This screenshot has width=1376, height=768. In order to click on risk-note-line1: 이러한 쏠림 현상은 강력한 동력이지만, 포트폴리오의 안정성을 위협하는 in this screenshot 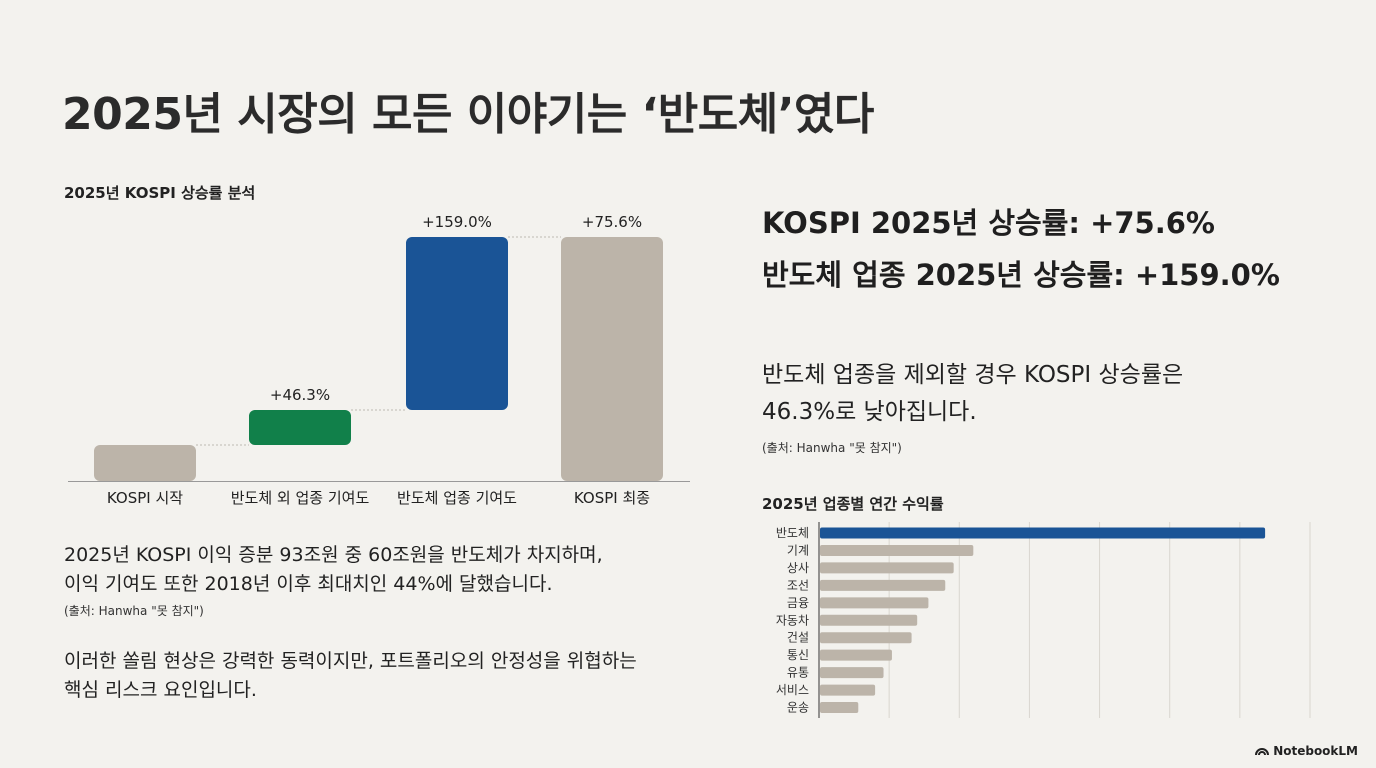, I will do `click(350, 661)`.